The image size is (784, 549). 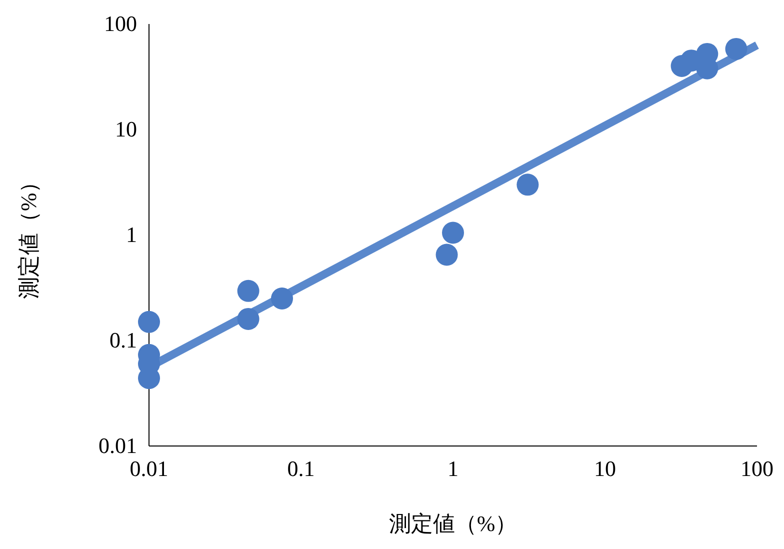 I want to click on x-tick-label: 1, so click(x=453, y=468).